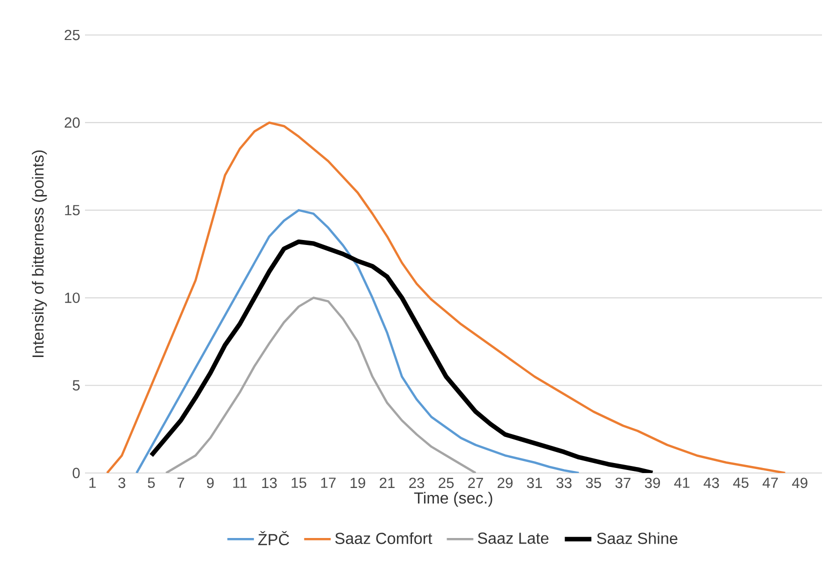  What do you see at coordinates (39, 253) in the screenshot?
I see `y-axis-title: Intensity of bitterness (points)` at bounding box center [39, 253].